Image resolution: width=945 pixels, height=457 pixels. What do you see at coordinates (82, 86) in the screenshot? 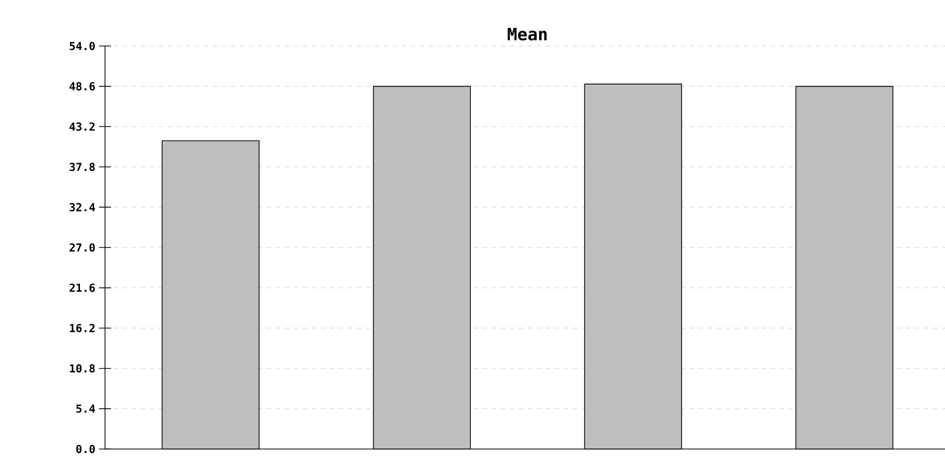
I see `y-tick-label: 48.6` at bounding box center [82, 86].